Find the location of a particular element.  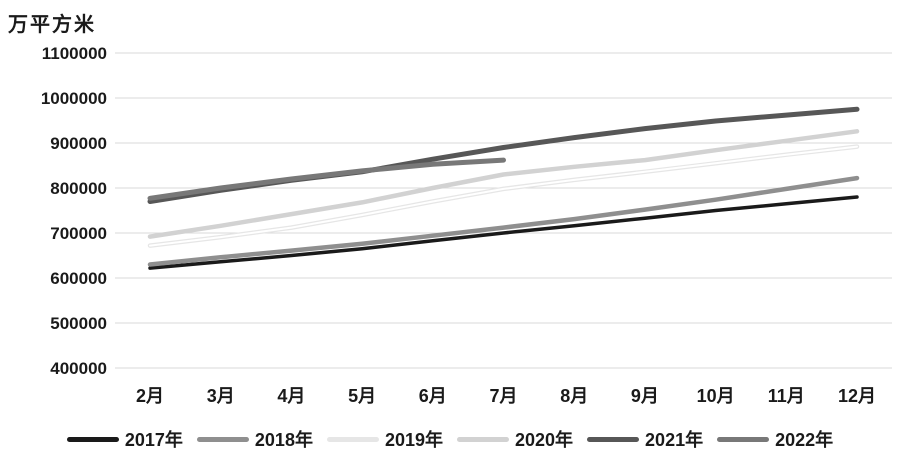

x-axis-month-label: 10月 is located at coordinates (716, 396).